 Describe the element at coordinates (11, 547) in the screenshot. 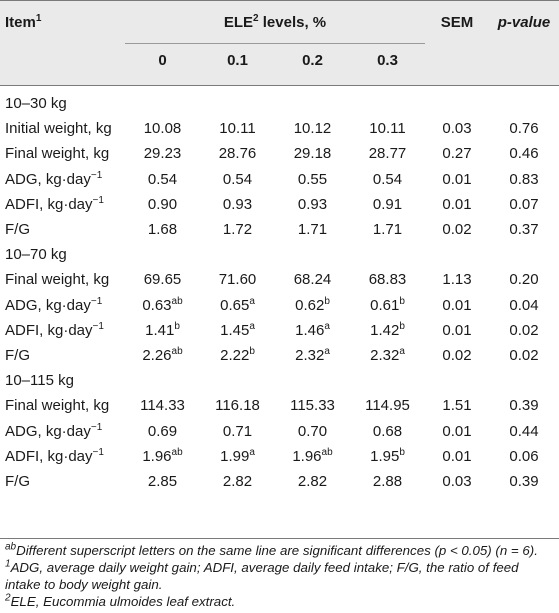

I see `footnote-sup: ab` at that location.